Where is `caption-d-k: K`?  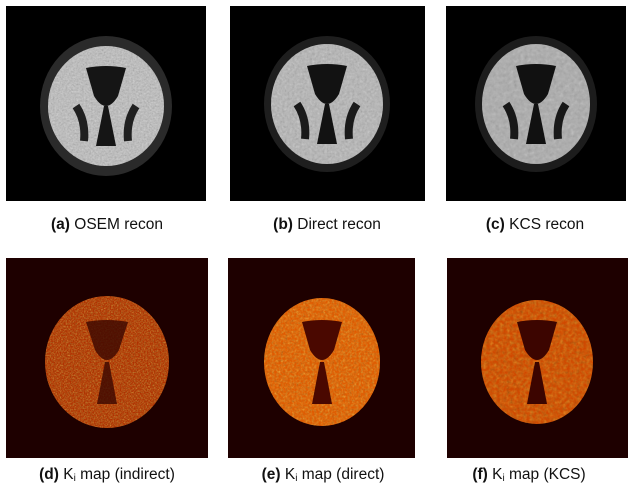 caption-d-k: K is located at coordinates (68, 474).